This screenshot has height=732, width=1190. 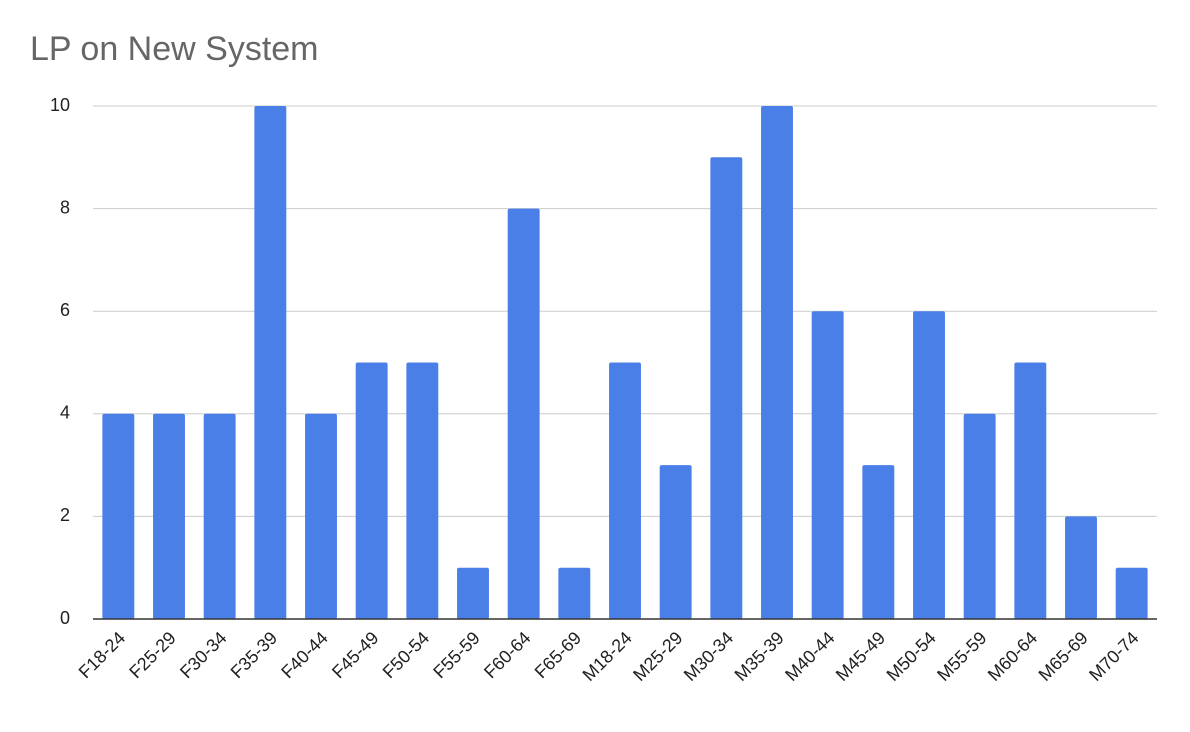 I want to click on chart-title: LP on New System, so click(x=174, y=49).